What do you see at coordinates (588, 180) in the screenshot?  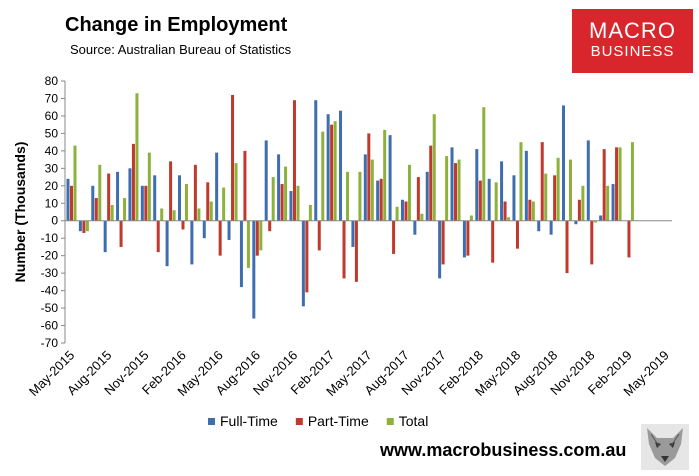 I see `bar-full-time-nov-2018` at bounding box center [588, 180].